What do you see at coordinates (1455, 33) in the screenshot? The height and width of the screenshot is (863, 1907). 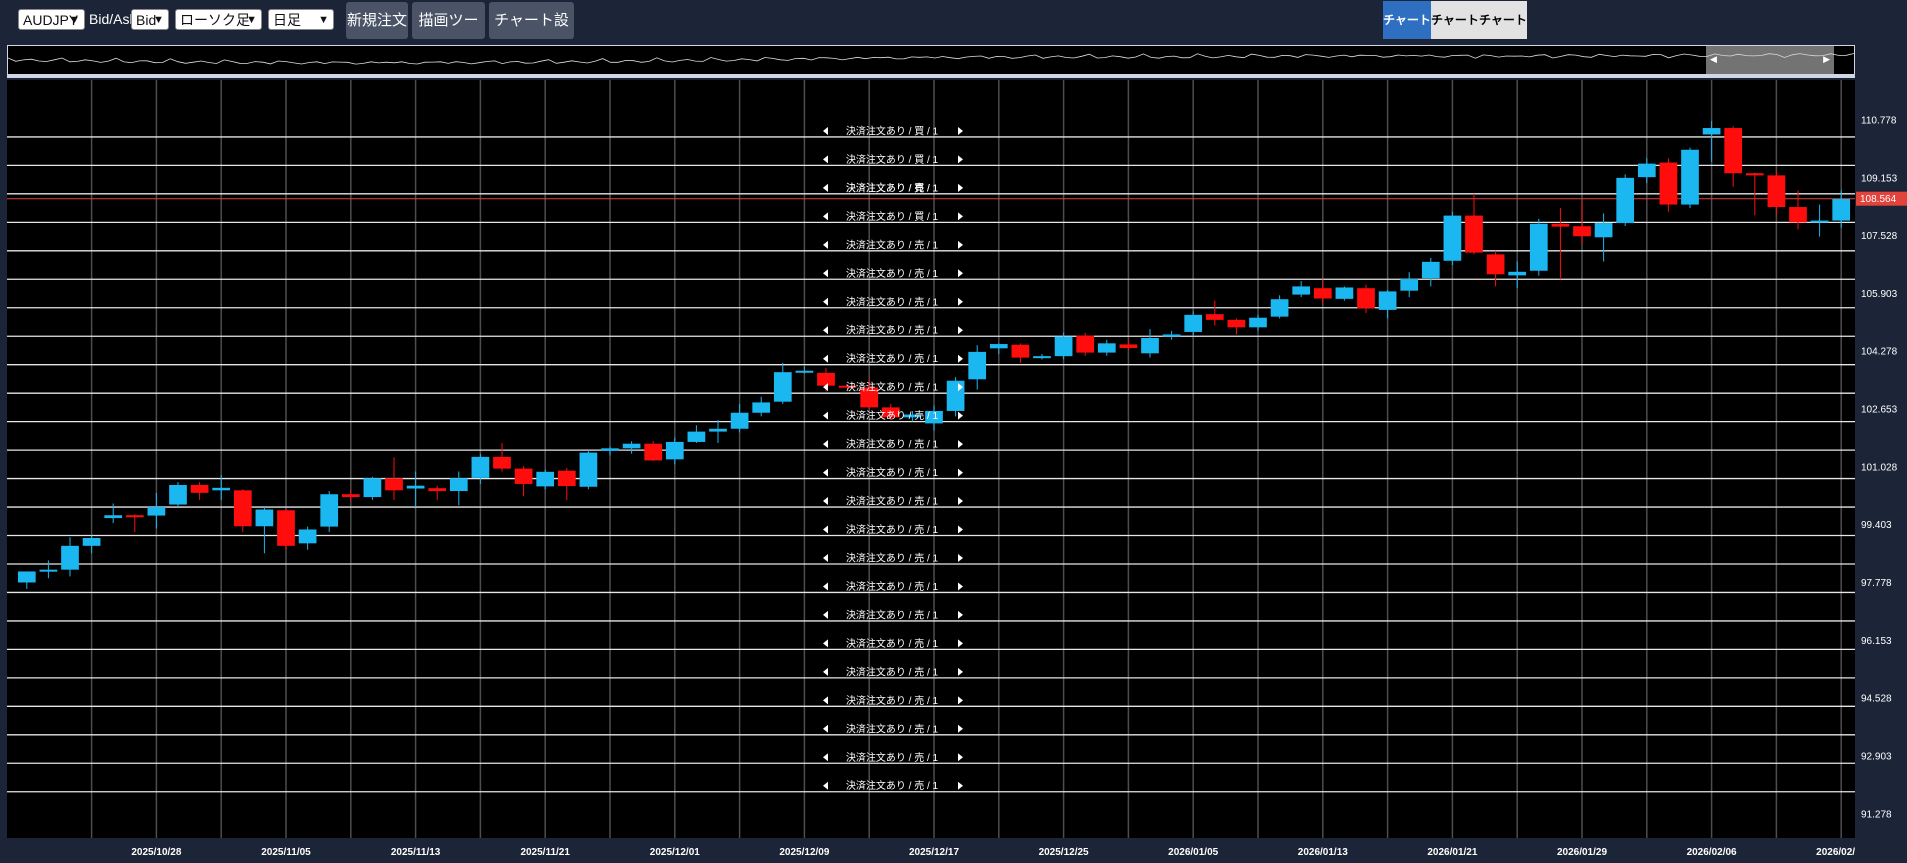 I see `tab-chart2: チャート2` at bounding box center [1455, 33].